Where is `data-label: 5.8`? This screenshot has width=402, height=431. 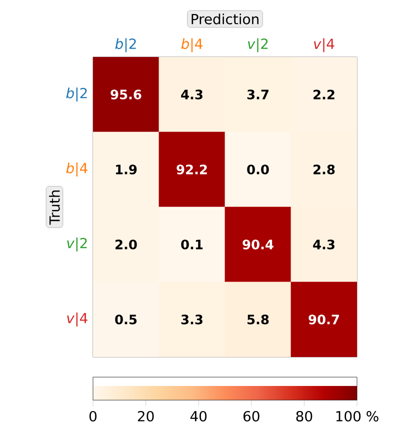 data-label: 5.8 is located at coordinates (258, 319).